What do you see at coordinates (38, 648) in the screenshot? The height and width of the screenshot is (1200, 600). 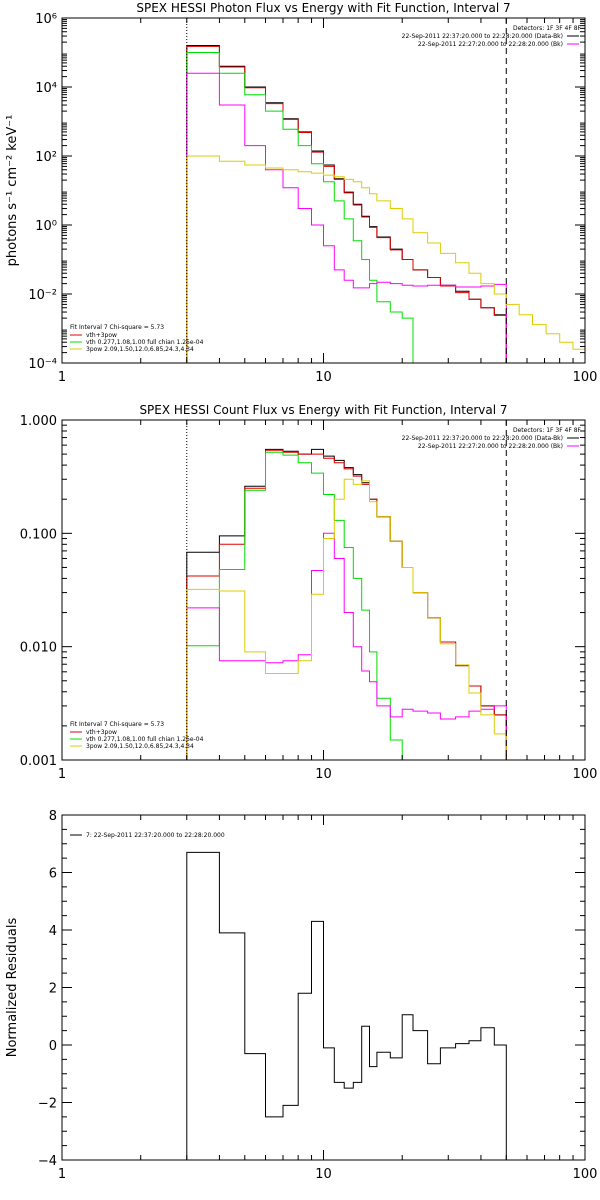 I see `y-tick-label: 0.010` at bounding box center [38, 648].